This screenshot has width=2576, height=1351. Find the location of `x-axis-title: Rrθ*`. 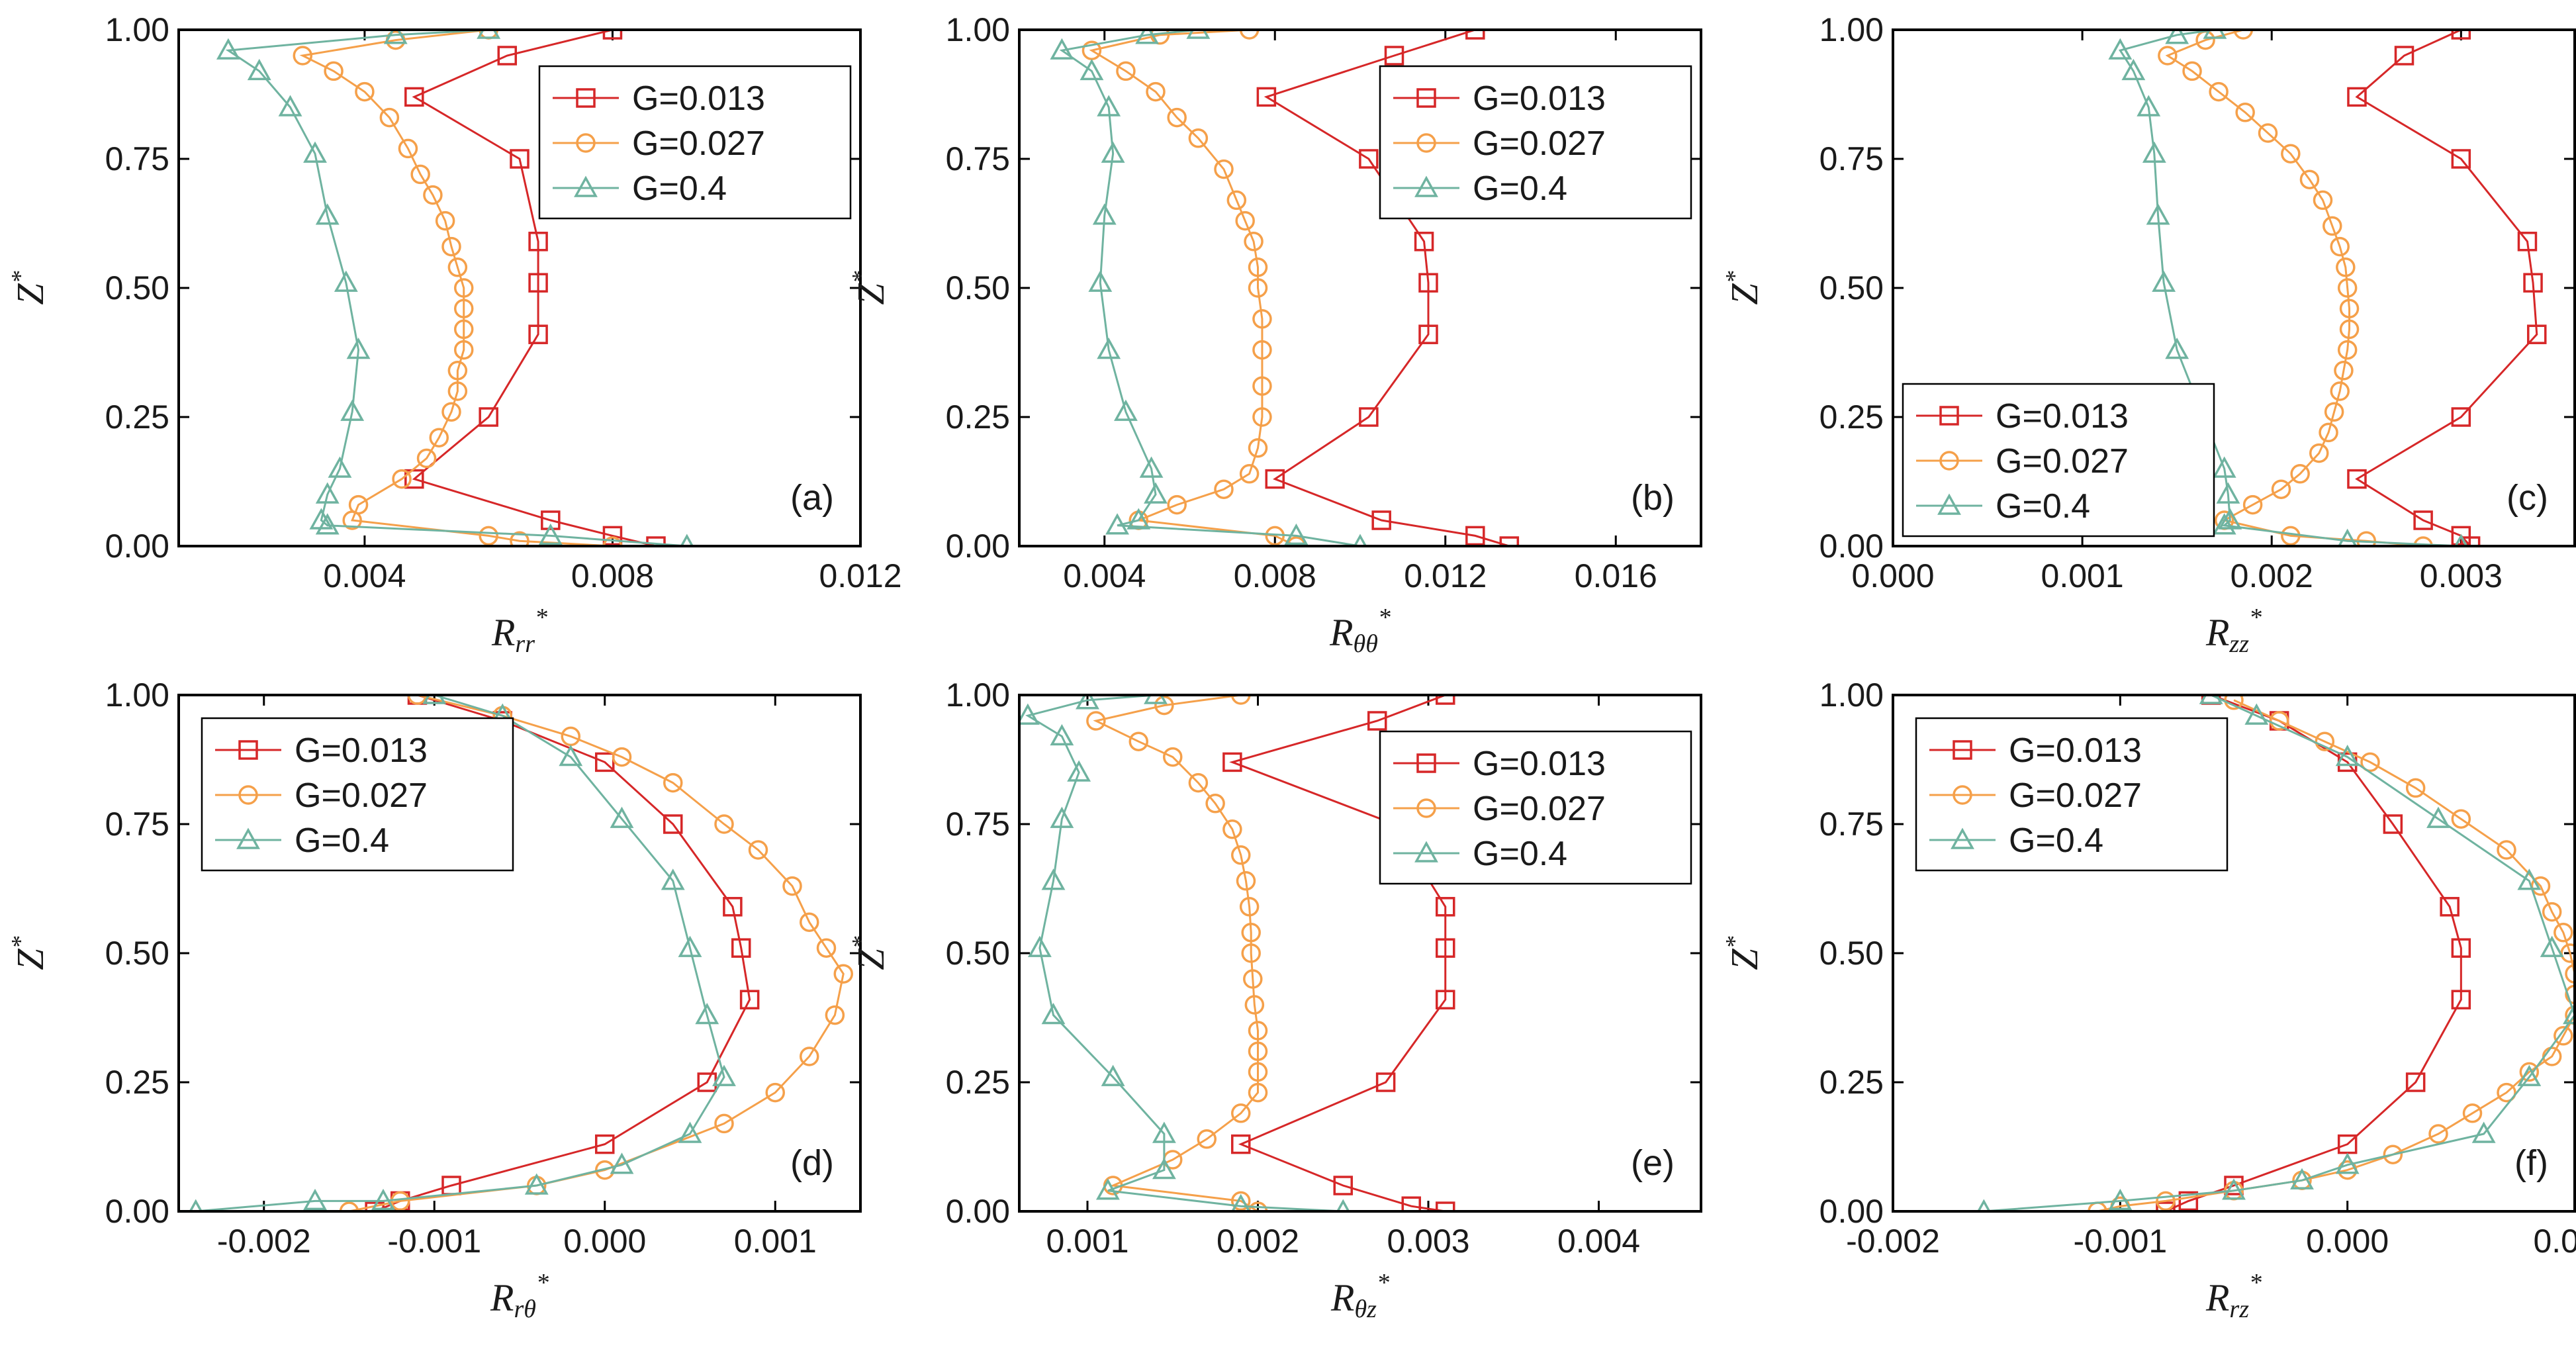

x-axis-title: Rrθ* is located at coordinates (519, 1296).